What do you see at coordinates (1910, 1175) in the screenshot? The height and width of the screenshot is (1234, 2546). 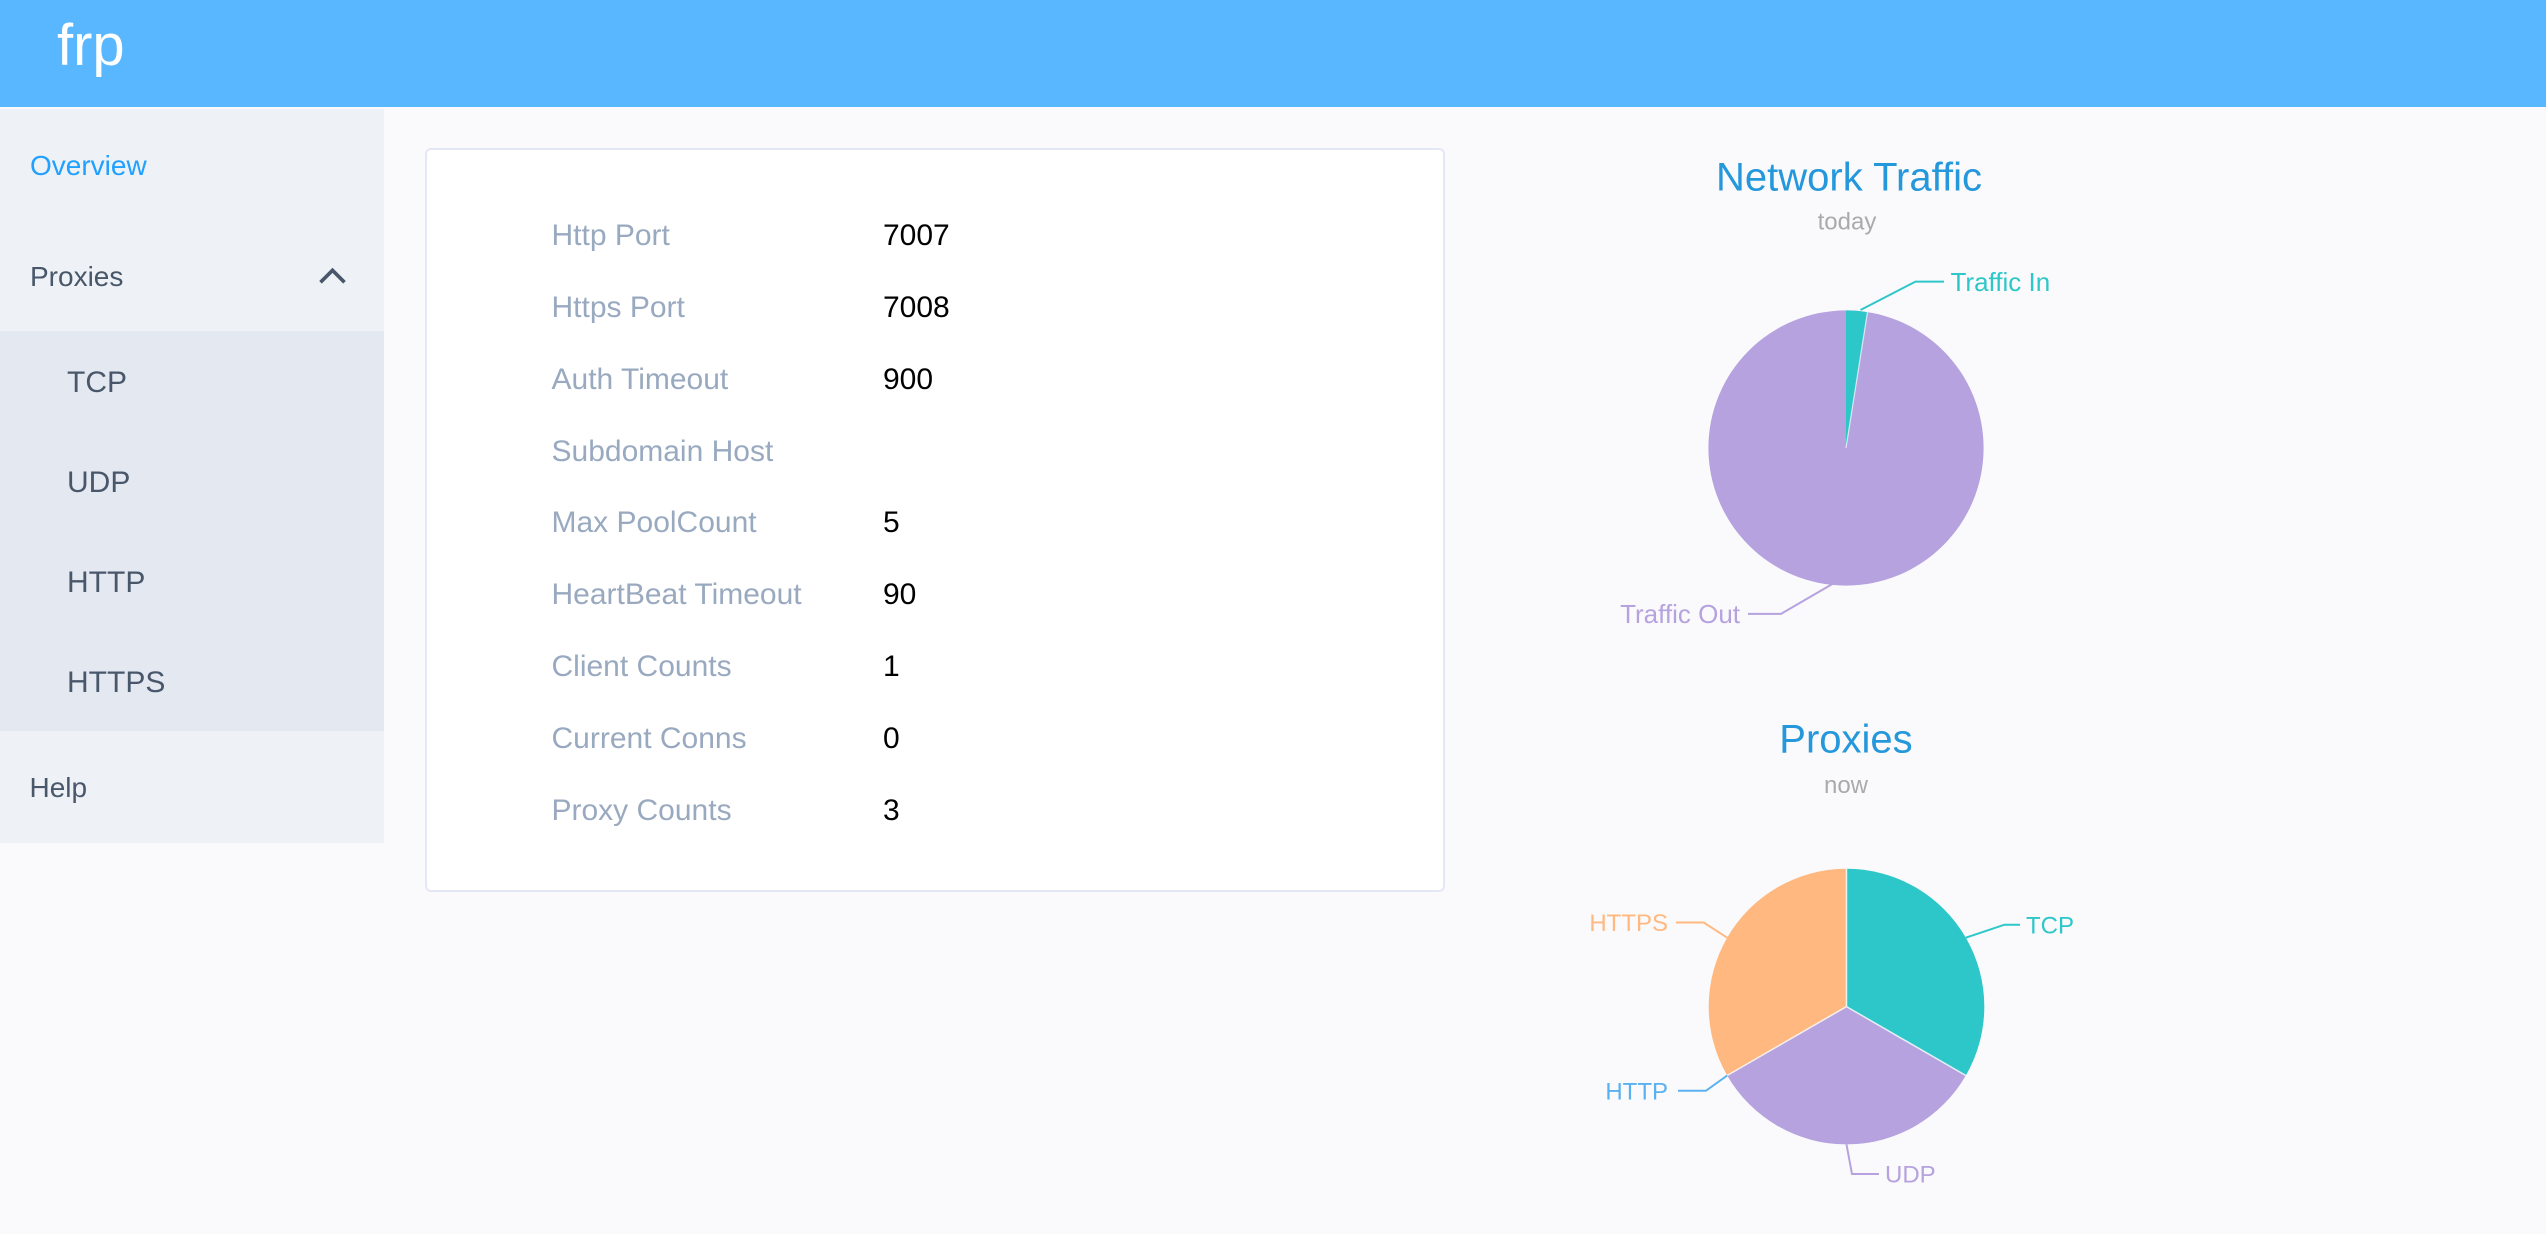 I see `svg-text: UDP` at bounding box center [1910, 1175].